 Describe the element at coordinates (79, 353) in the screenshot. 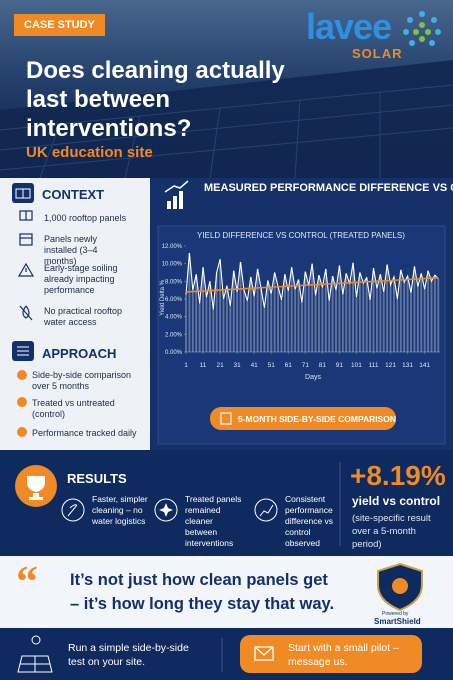

I see `approach-heading: APPROACH` at that location.